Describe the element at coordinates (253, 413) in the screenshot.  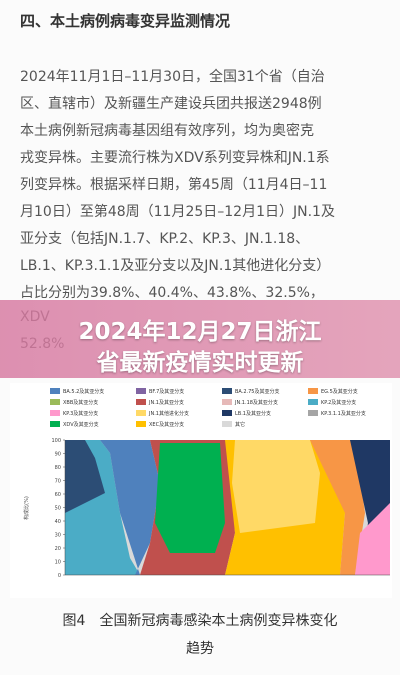
I see `legend-label: LB.1及其亚分支` at that location.